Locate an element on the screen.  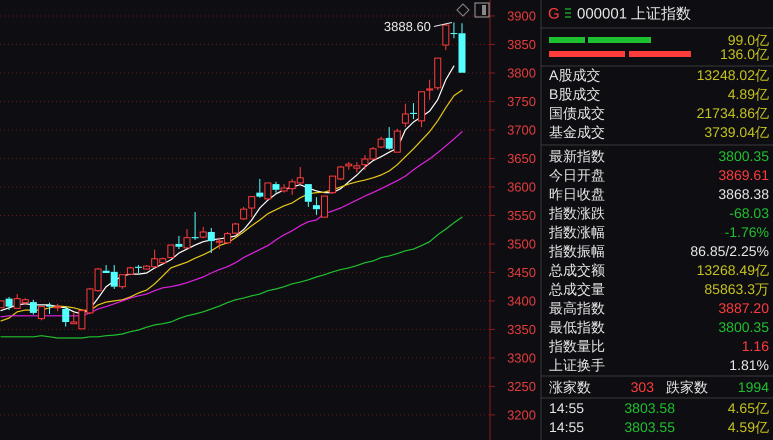
text: 最新指数 is located at coordinates (577, 156).